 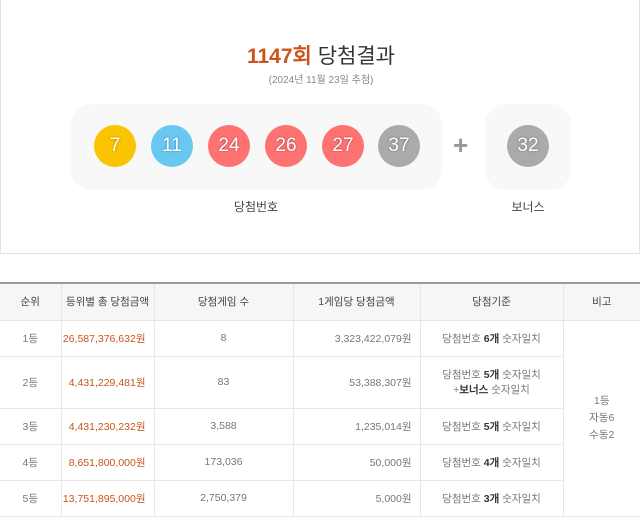 What do you see at coordinates (30, 498) in the screenshot?
I see `rank-cell: 5등` at bounding box center [30, 498].